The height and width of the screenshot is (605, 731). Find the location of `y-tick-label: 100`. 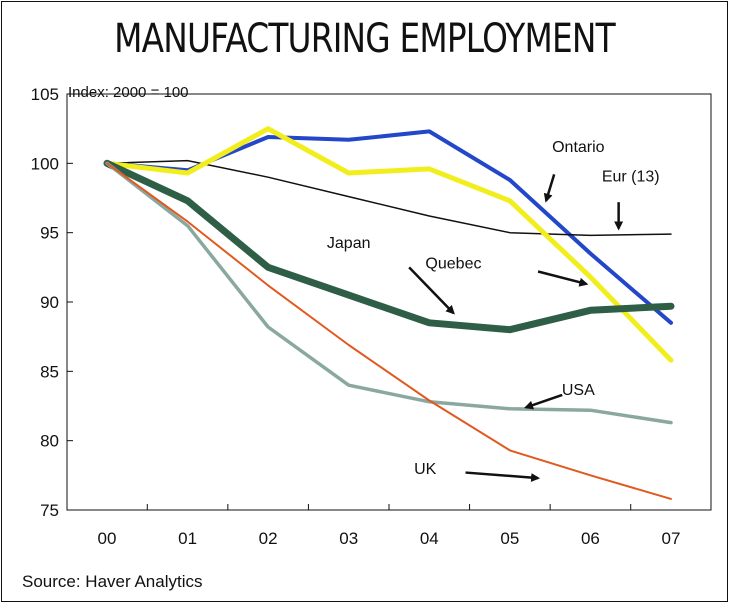

y-tick-label: 100 is located at coordinates (45, 163).